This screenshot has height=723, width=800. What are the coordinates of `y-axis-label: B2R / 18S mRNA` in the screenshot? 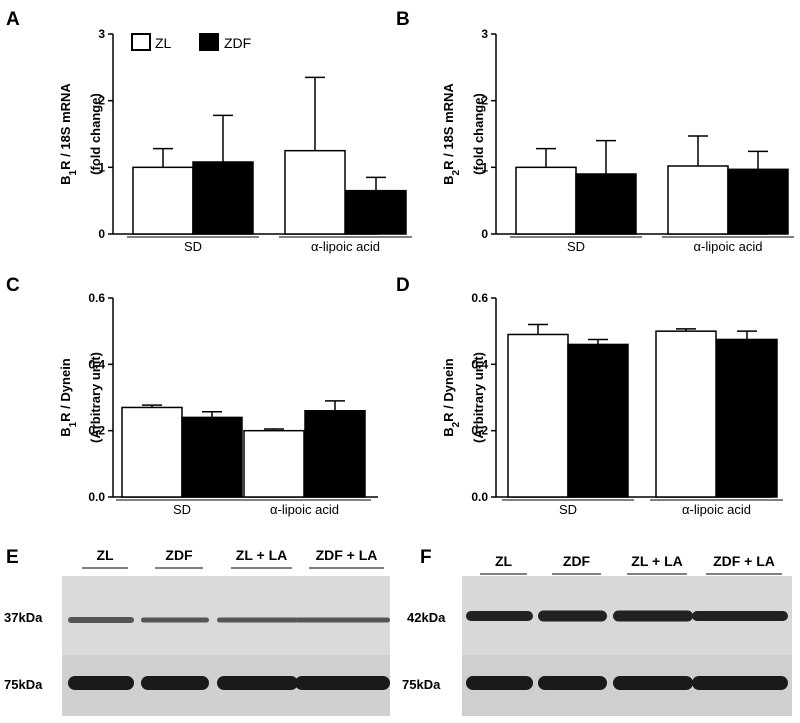 It's located at (451, 134).